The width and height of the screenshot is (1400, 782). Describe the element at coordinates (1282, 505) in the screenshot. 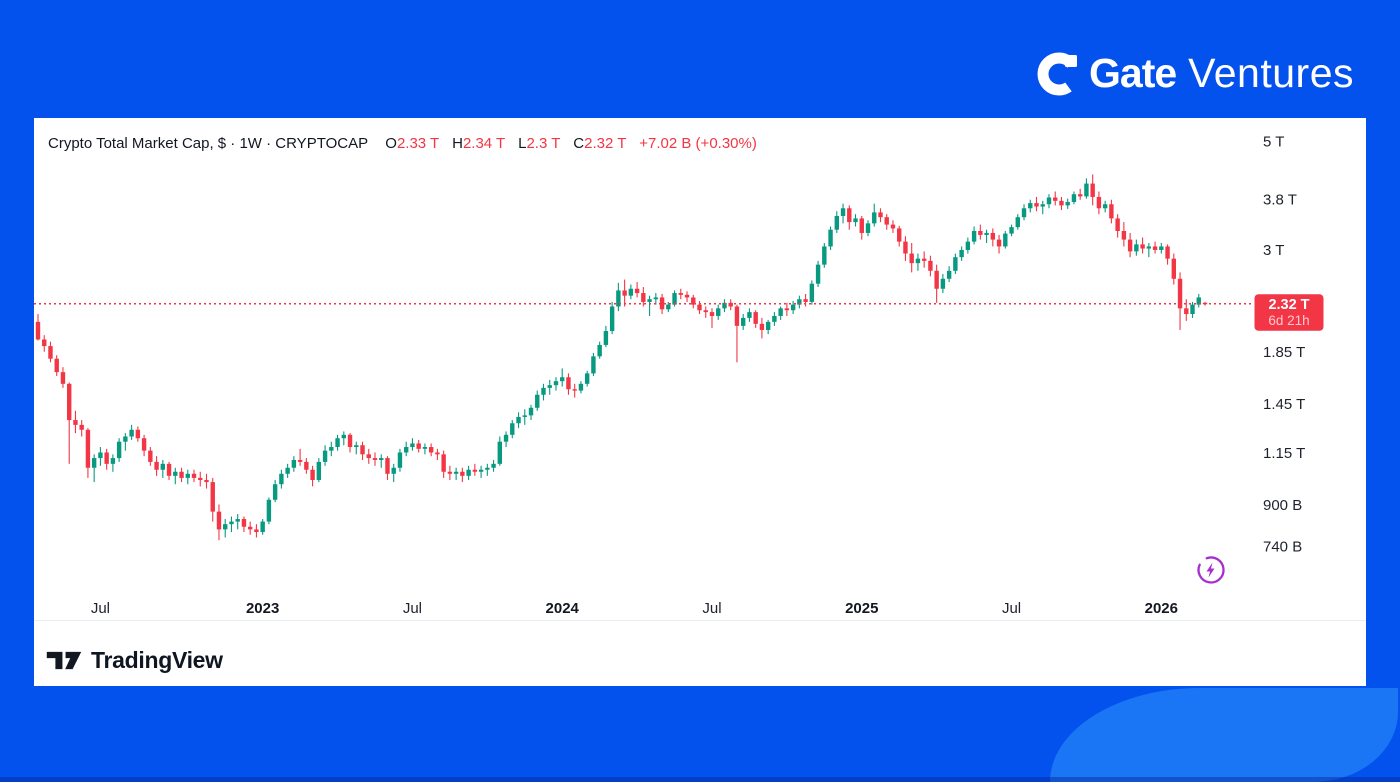

I see `y-axis-tick-label: 900 B` at that location.